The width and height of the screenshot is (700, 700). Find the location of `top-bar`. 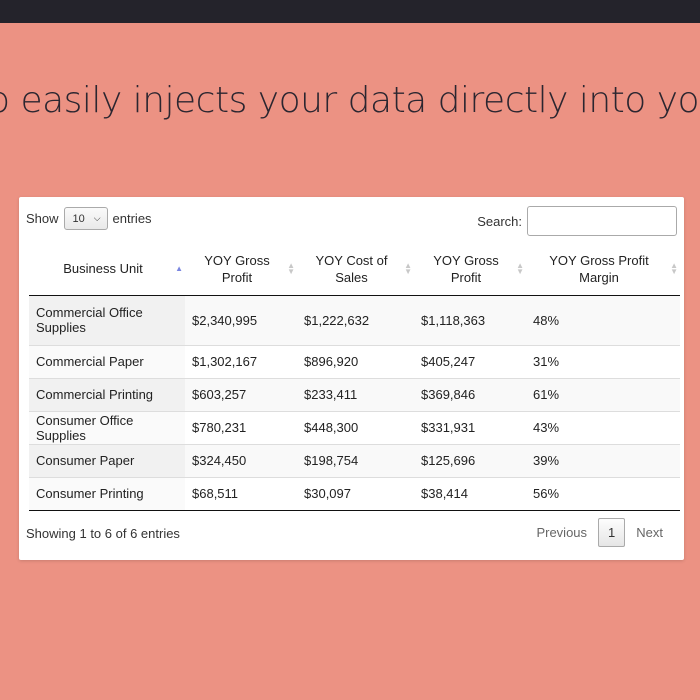

top-bar is located at coordinates (350, 11).